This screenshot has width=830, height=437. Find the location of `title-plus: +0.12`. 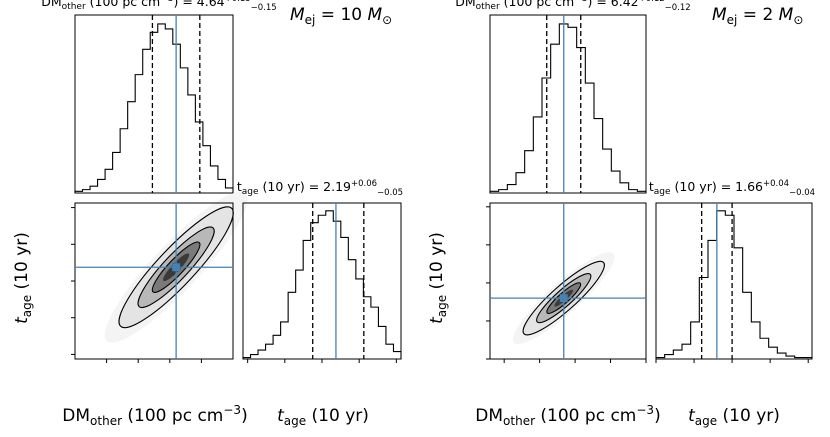

title-plus: +0.12 is located at coordinates (652, 2).